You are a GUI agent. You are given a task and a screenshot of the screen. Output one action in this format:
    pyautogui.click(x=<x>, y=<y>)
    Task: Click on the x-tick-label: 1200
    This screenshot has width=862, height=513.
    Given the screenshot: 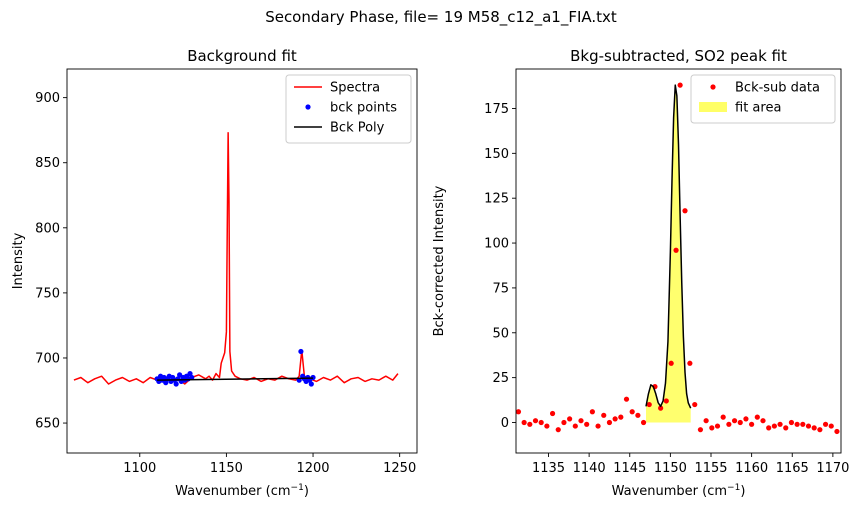 What is the action you would take?
    pyautogui.click(x=312, y=468)
    